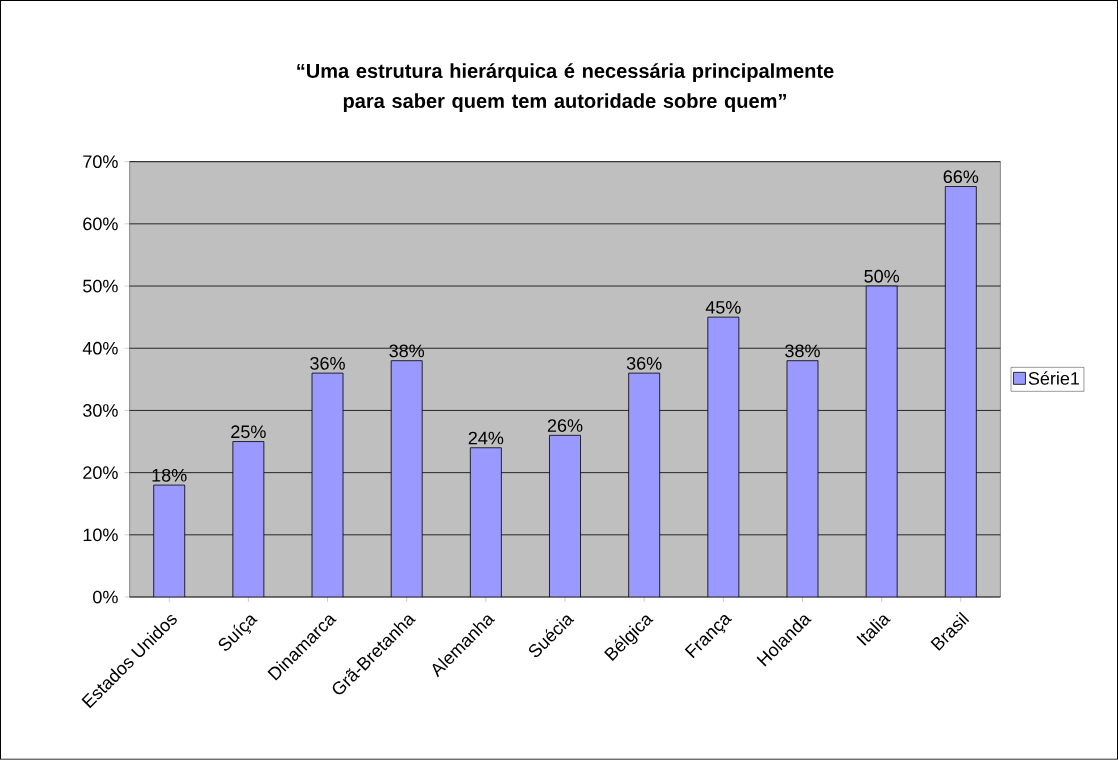 Image resolution: width=1118 pixels, height=760 pixels. Describe the element at coordinates (100, 162) in the screenshot. I see `y-tick-label: 70%` at that location.